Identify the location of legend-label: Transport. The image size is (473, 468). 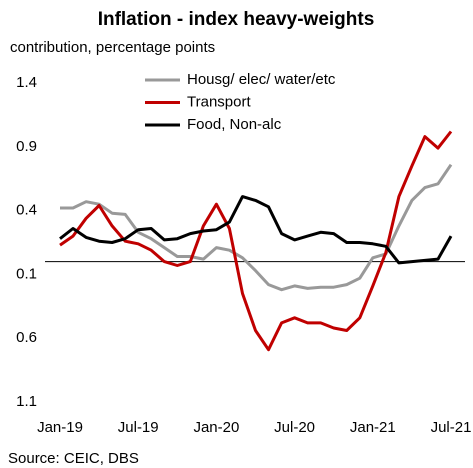
(219, 101).